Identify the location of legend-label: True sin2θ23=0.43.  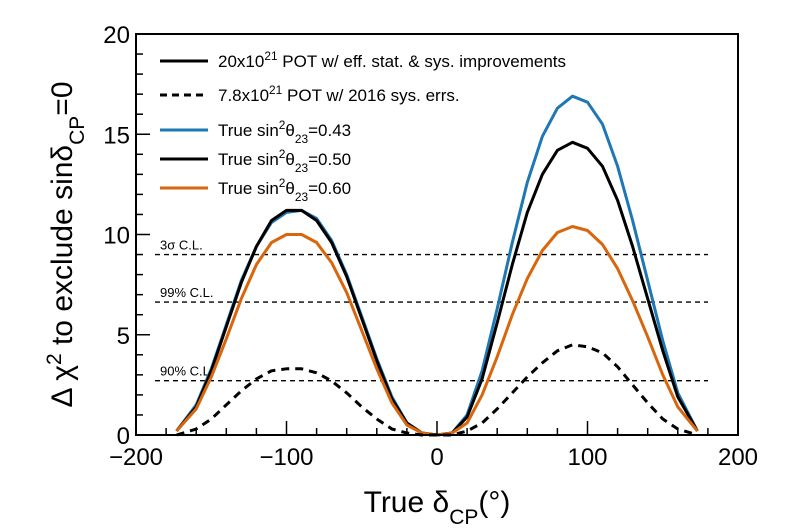
(284, 132).